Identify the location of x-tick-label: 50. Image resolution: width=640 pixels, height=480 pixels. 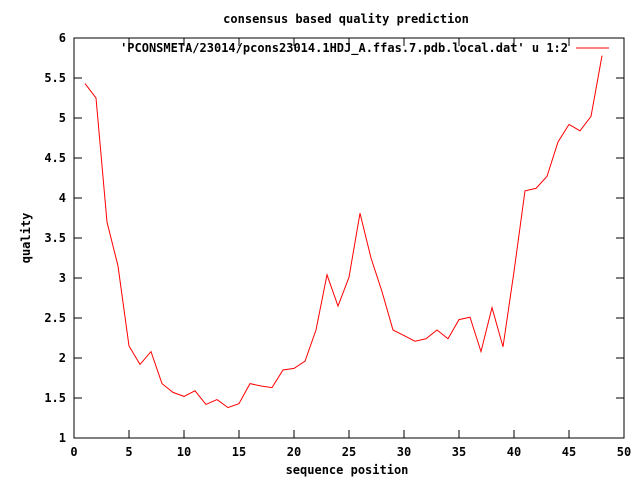
(624, 452).